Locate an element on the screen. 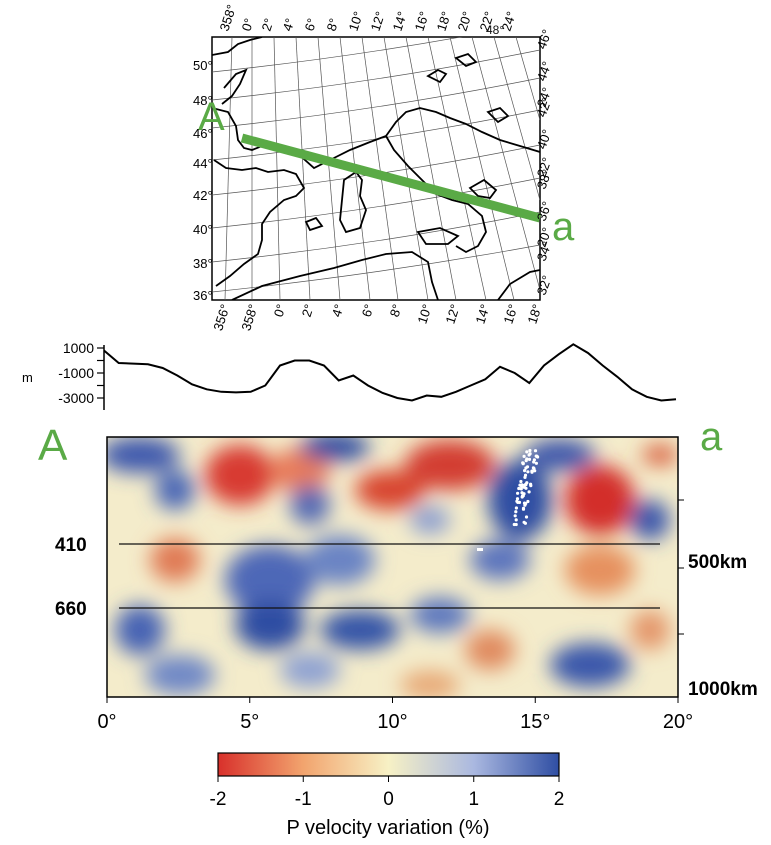 This screenshot has height=845, width=771. map-frame is located at coordinates (376, 168).